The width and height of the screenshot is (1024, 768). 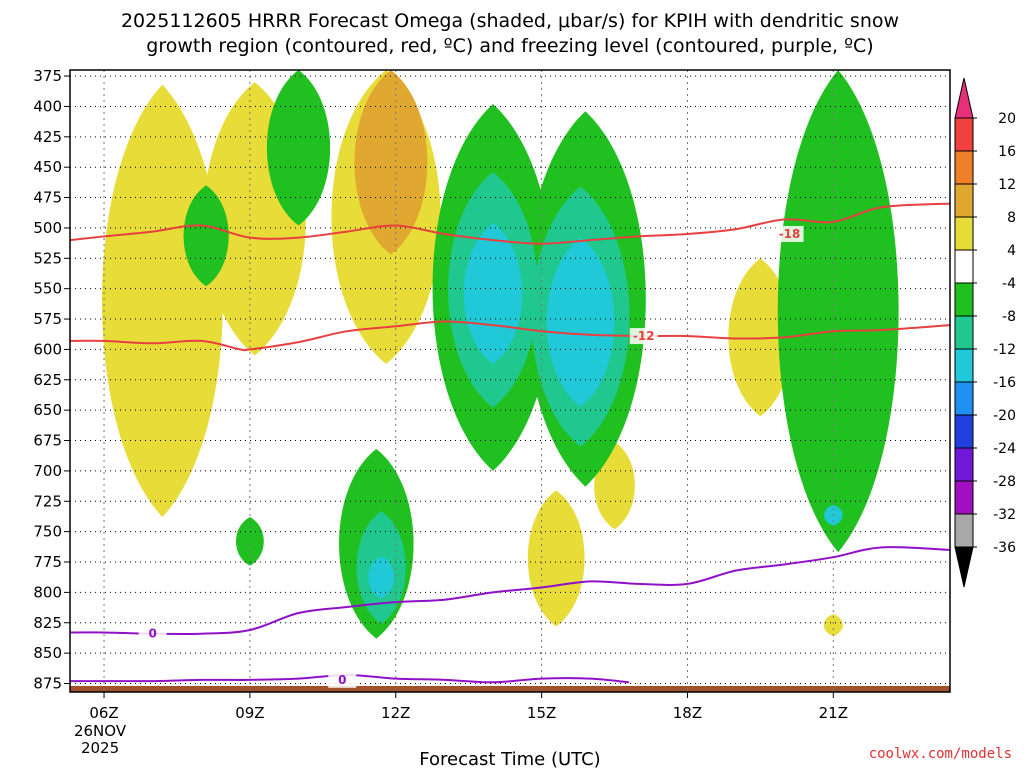 I want to click on dendritic-contour-label: -12, so click(x=644, y=336).